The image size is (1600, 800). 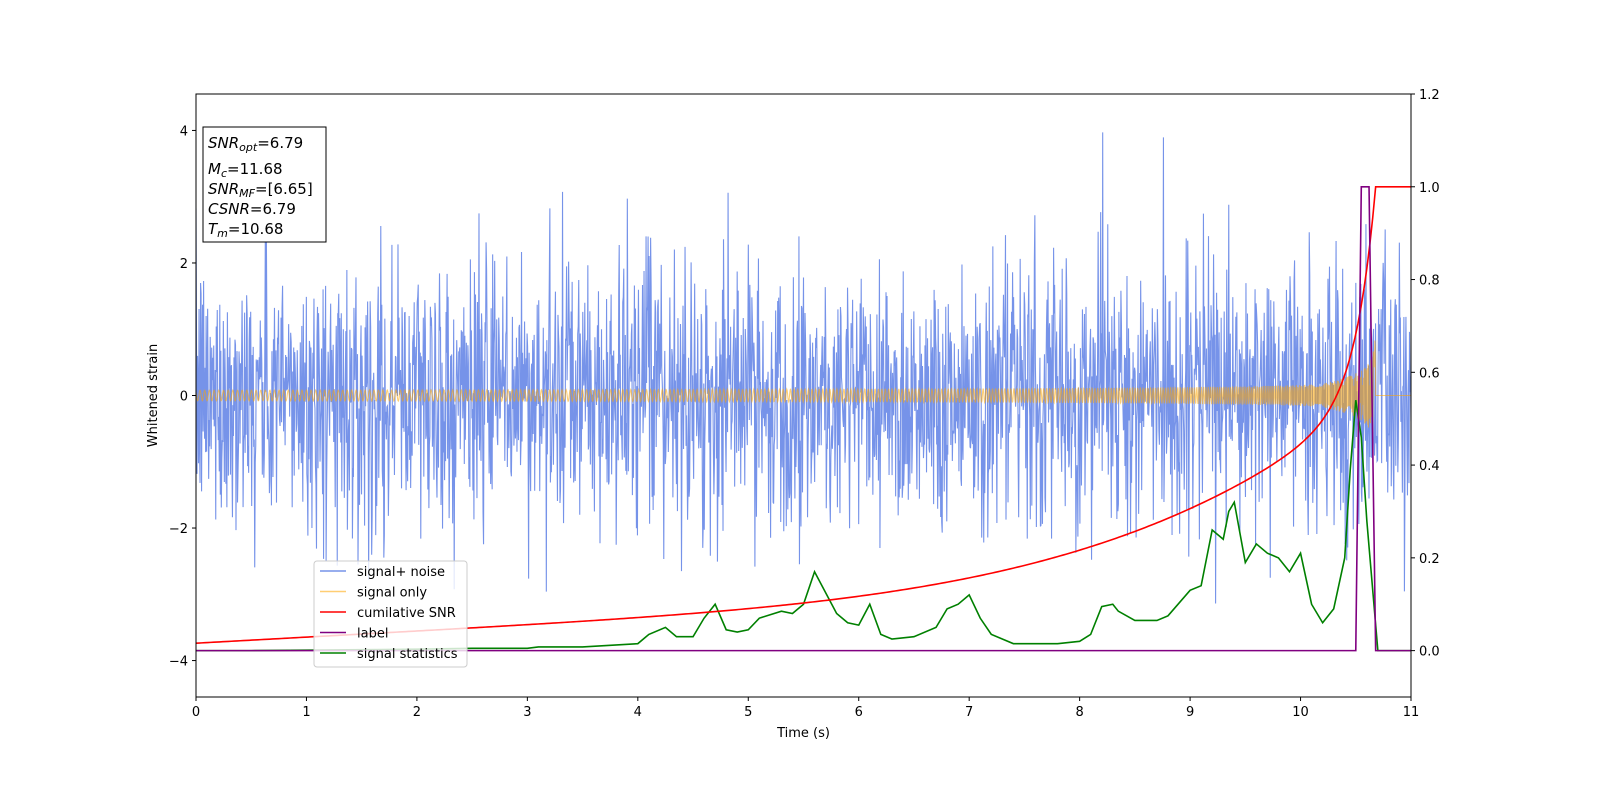 What do you see at coordinates (1429, 559) in the screenshot?
I see `right-y-tick-label: 0.2` at bounding box center [1429, 559].